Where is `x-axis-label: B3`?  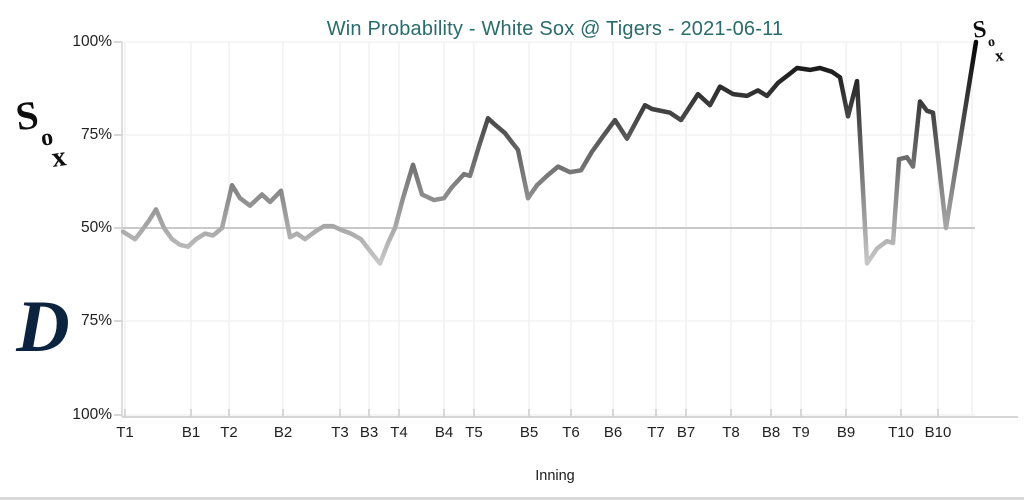
x-axis-label: B3 is located at coordinates (369, 432).